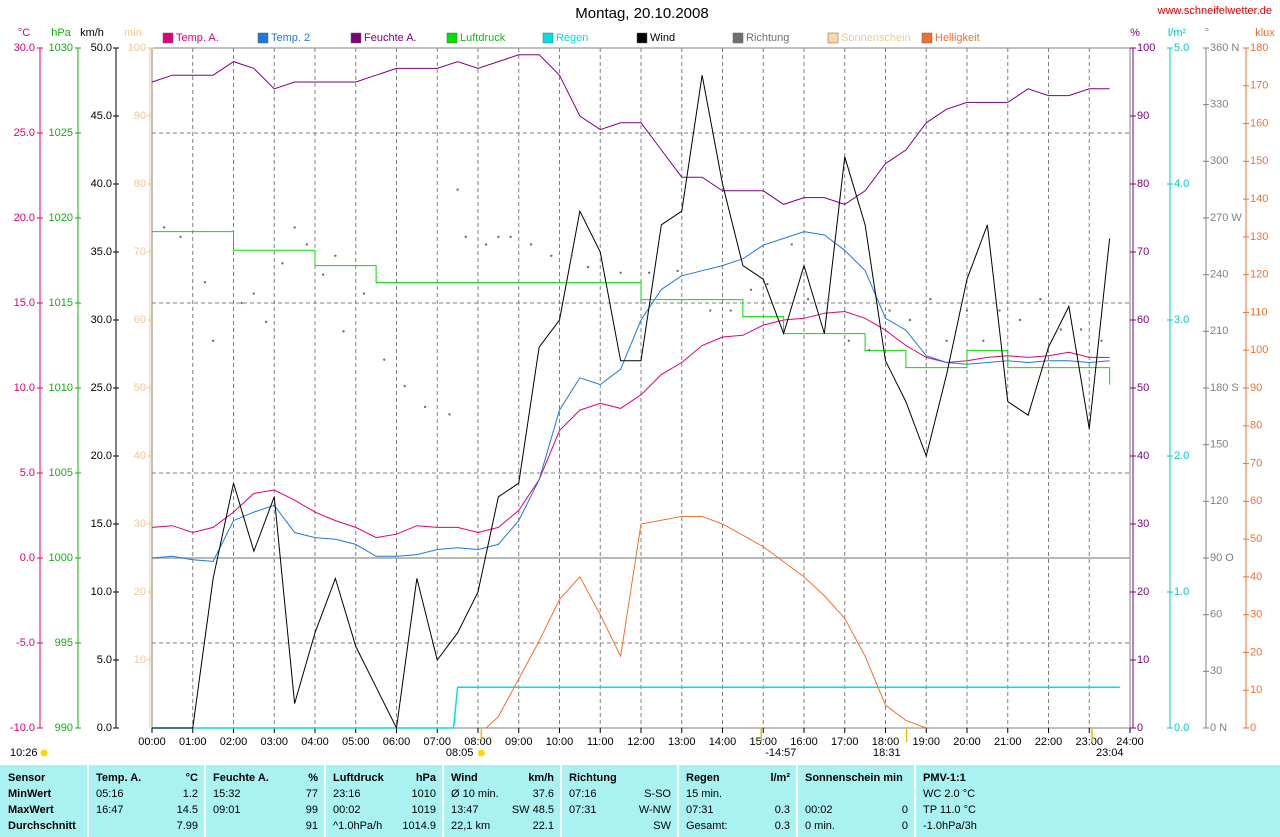 The width and height of the screenshot is (1280, 837). What do you see at coordinates (854, 778) in the screenshot?
I see `stats-header: Sonnenschein min` at bounding box center [854, 778].